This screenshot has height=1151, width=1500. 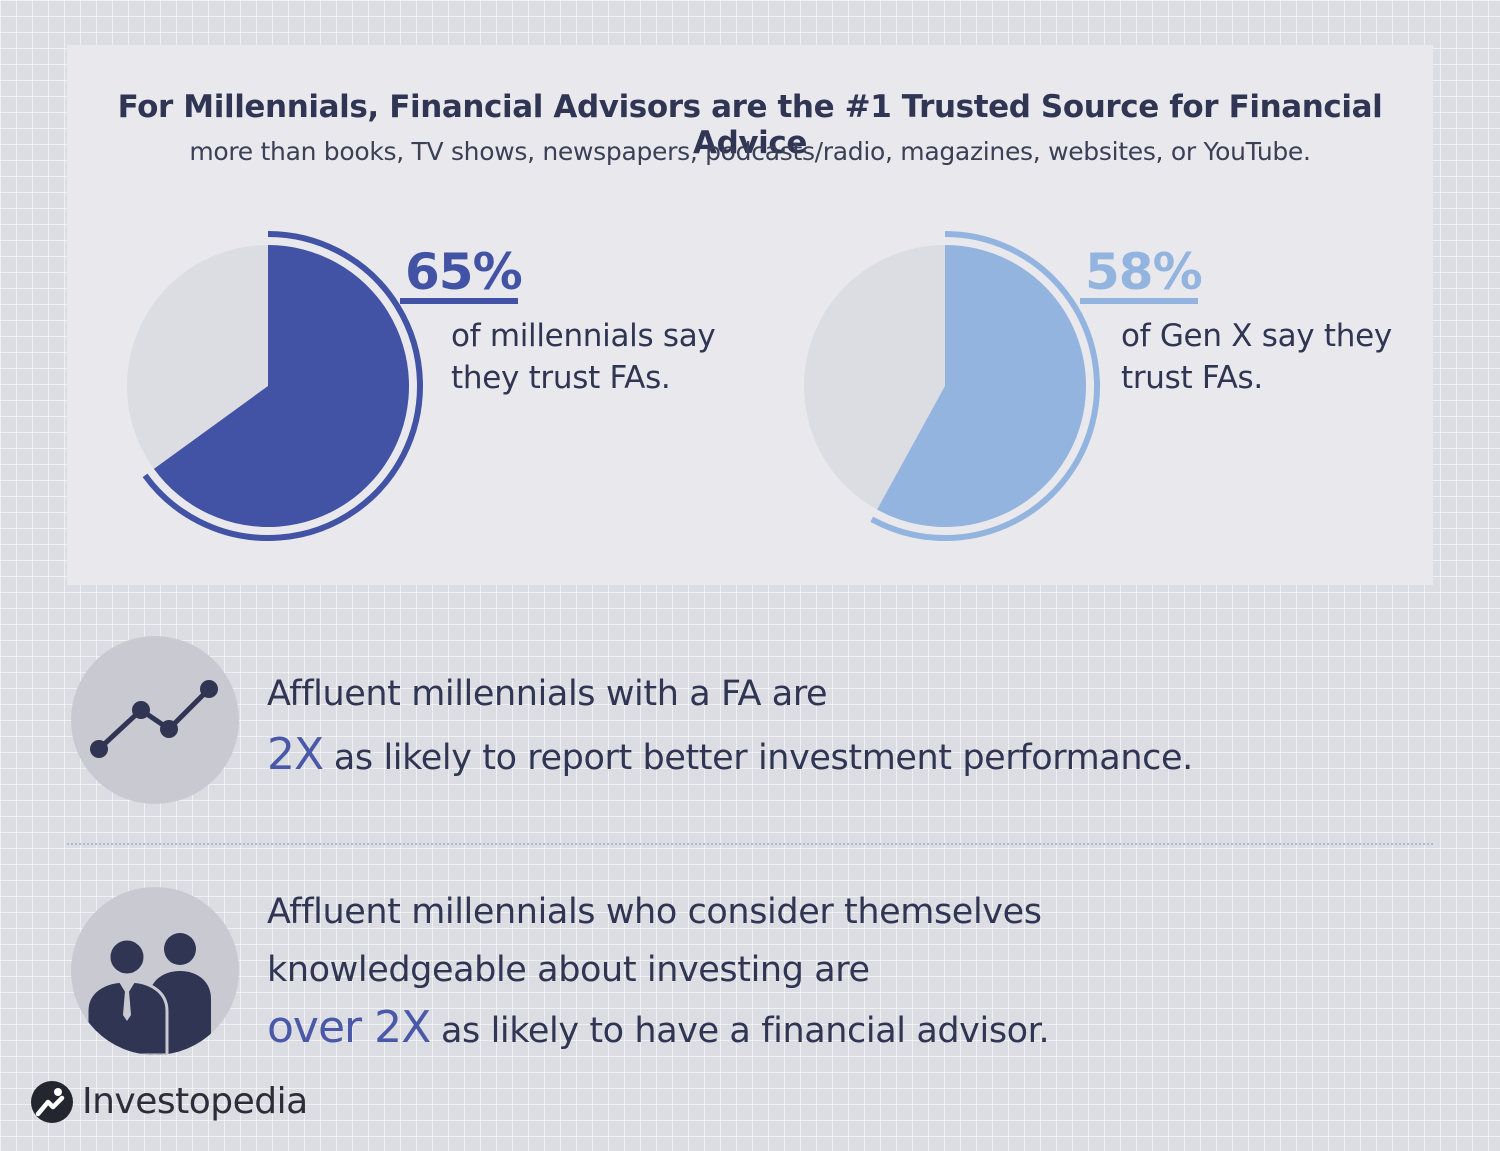 What do you see at coordinates (464, 272) in the screenshot?
I see `pie-value-label: 65%` at bounding box center [464, 272].